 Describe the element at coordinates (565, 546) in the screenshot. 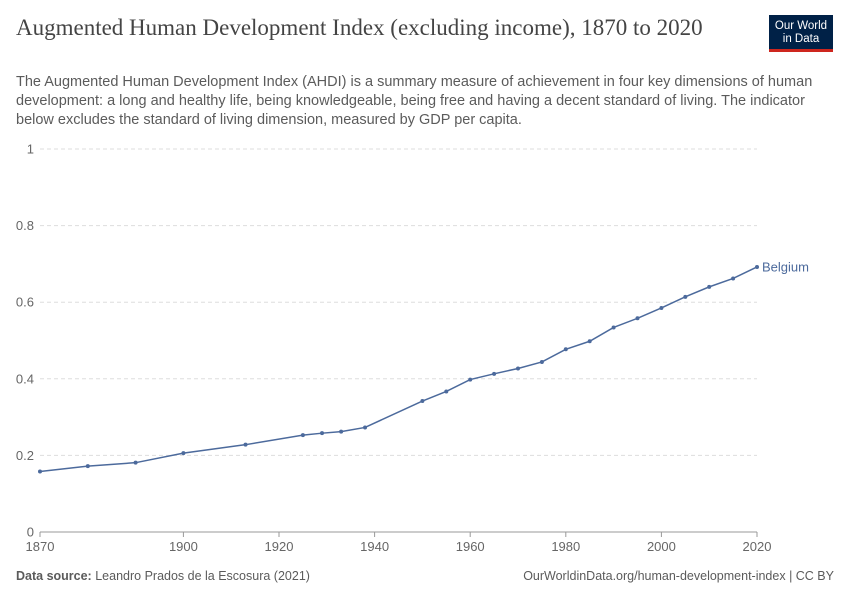

I see `x-tick-label: 1980` at that location.